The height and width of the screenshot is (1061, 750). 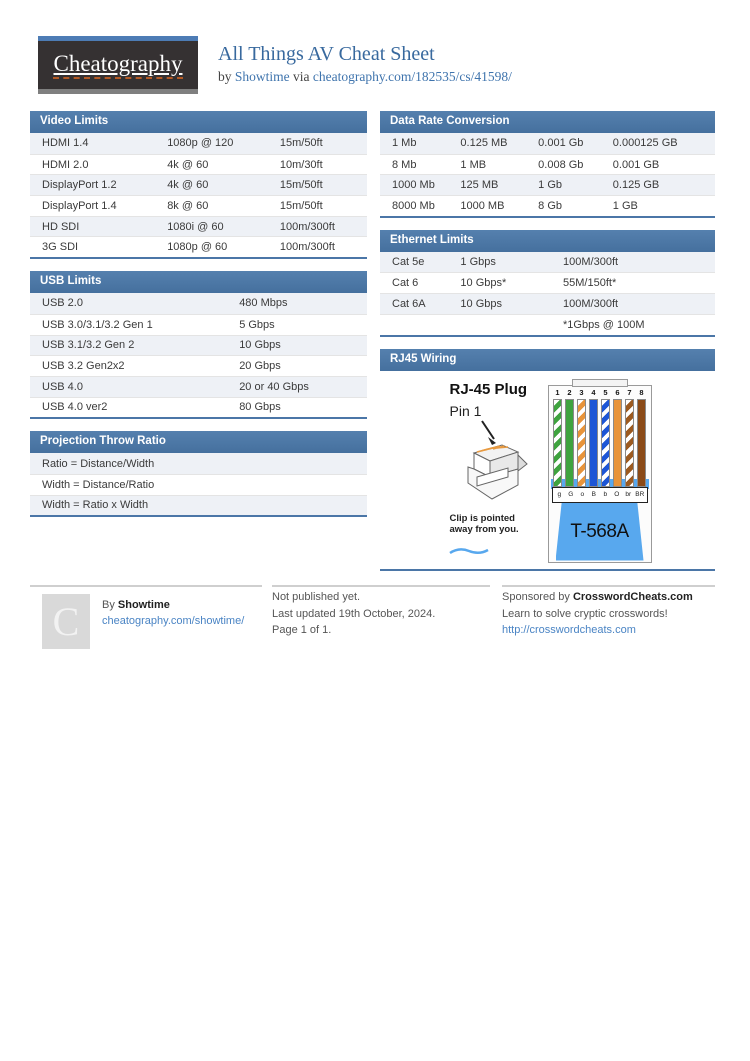 What do you see at coordinates (629, 392) in the screenshot?
I see `wire-number: 7` at bounding box center [629, 392].